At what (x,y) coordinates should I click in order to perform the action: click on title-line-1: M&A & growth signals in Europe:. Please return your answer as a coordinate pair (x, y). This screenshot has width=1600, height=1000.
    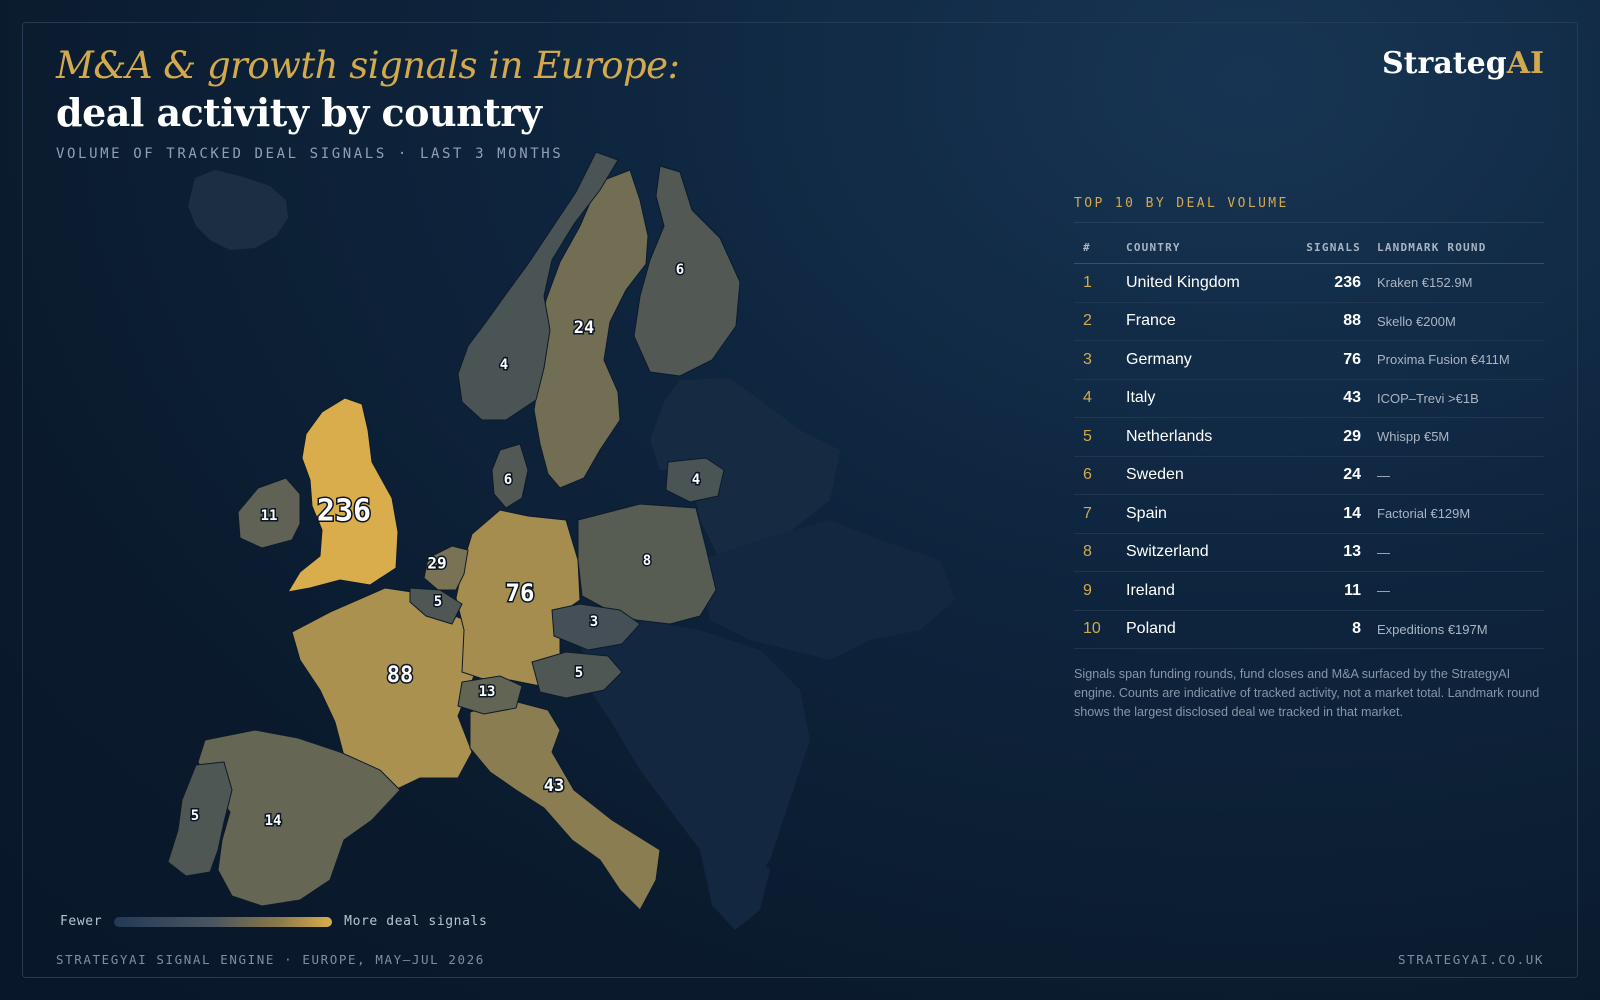
    Looking at the image, I should click on (368, 65).